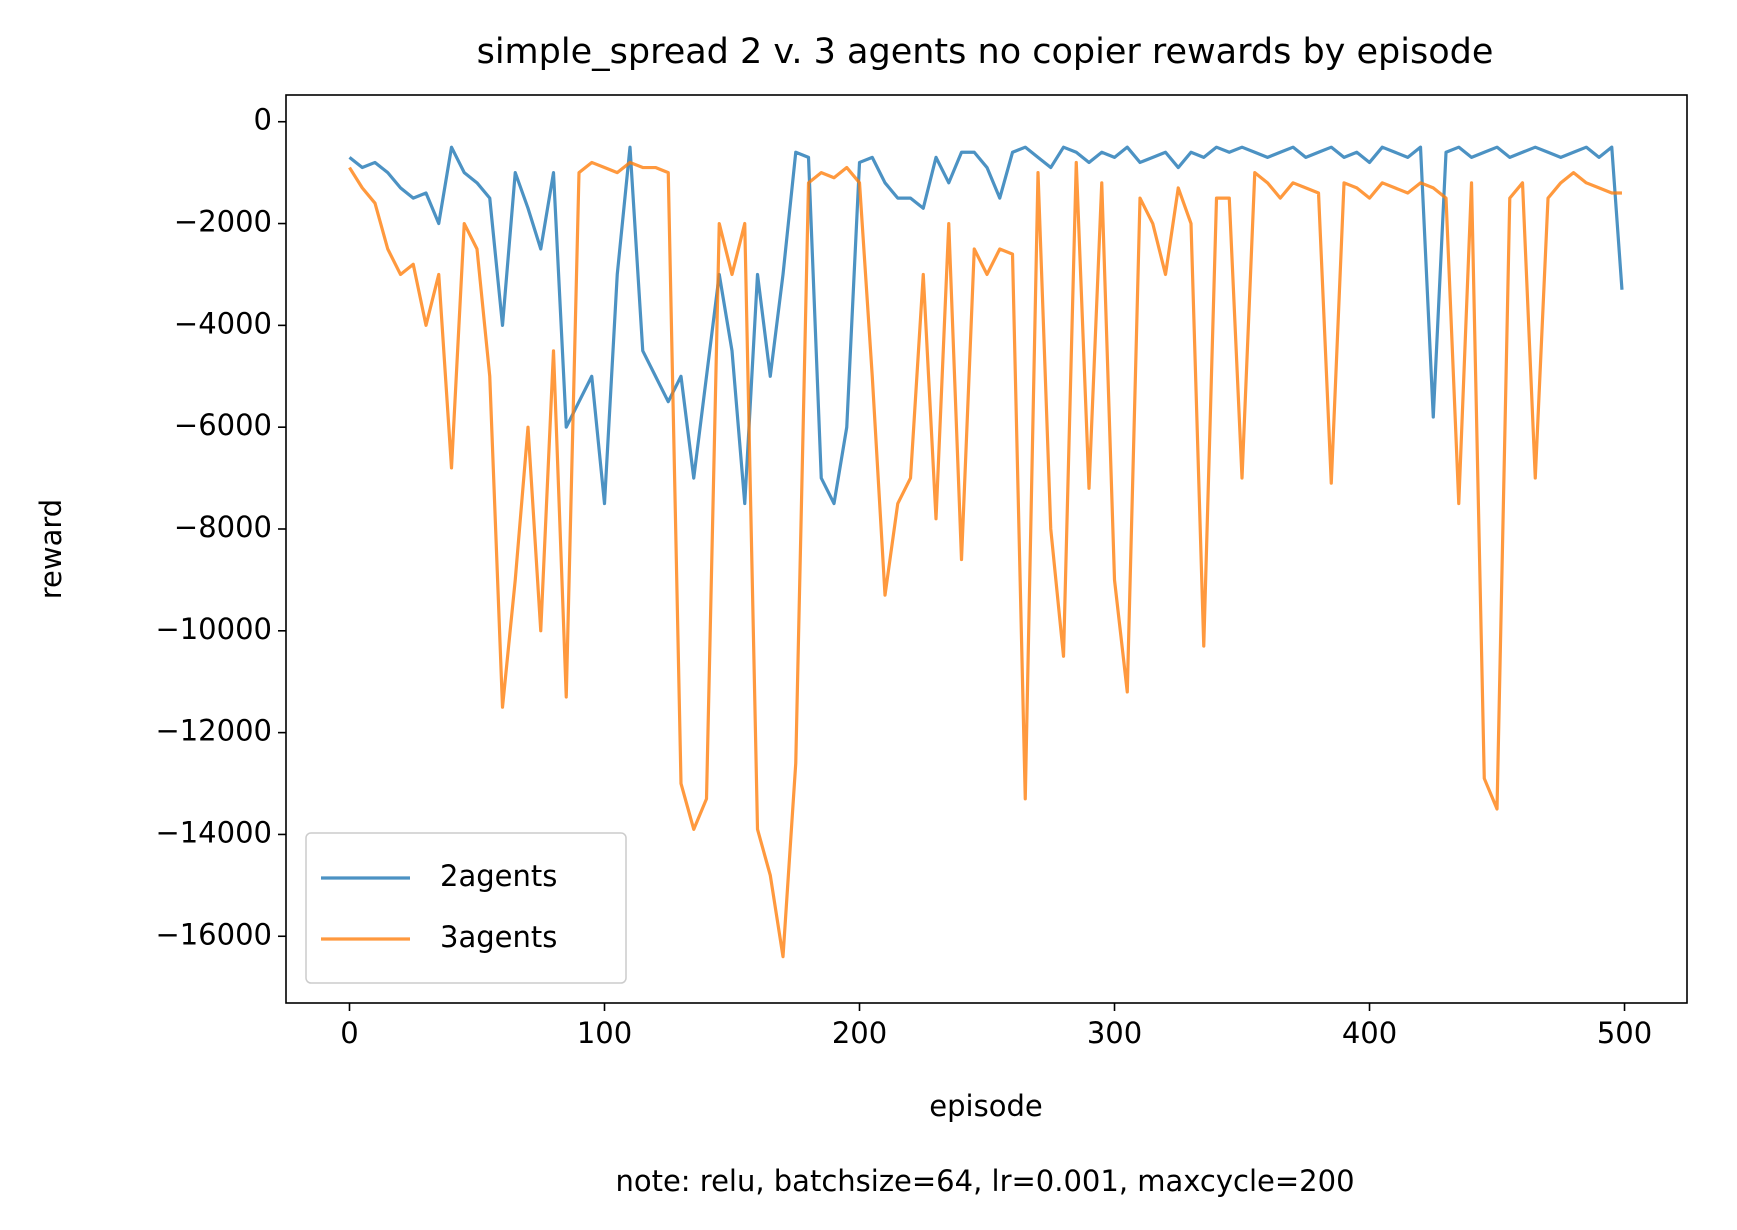  I want to click on y-tick-label: −16000, so click(213, 934).